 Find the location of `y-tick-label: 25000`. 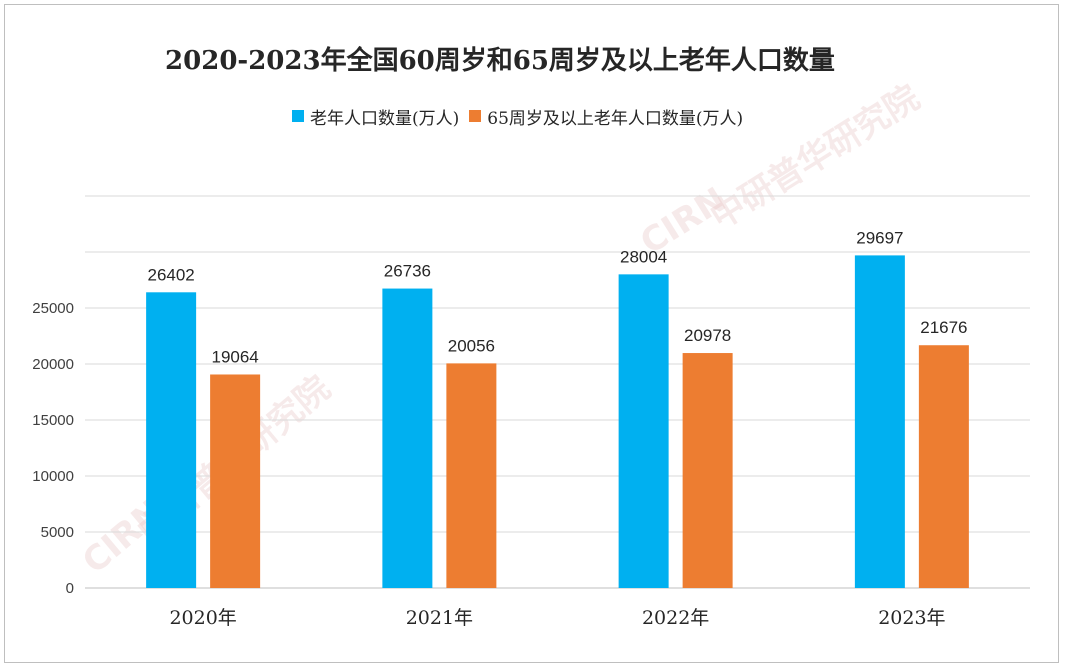

y-tick-label: 25000 is located at coordinates (53, 308).